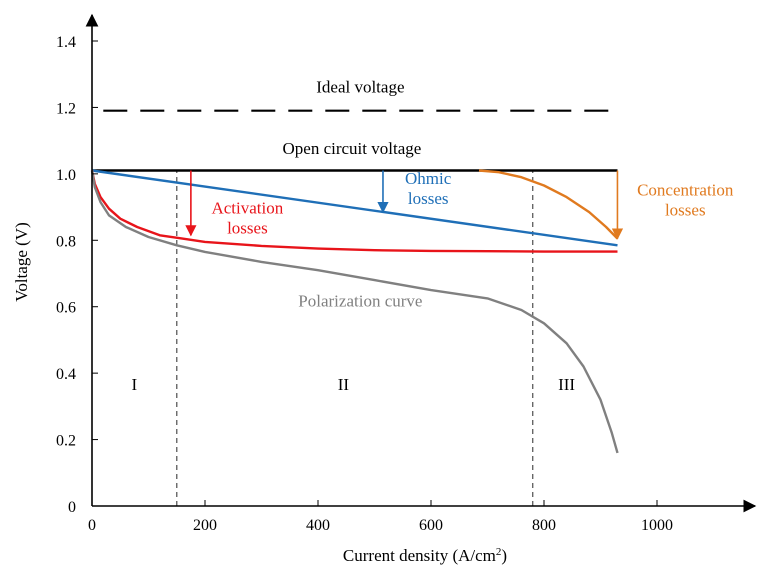 This screenshot has height=572, width=763. What do you see at coordinates (428, 188) in the screenshot?
I see `annotation-ohmic-losses: Ohmic losses` at bounding box center [428, 188].